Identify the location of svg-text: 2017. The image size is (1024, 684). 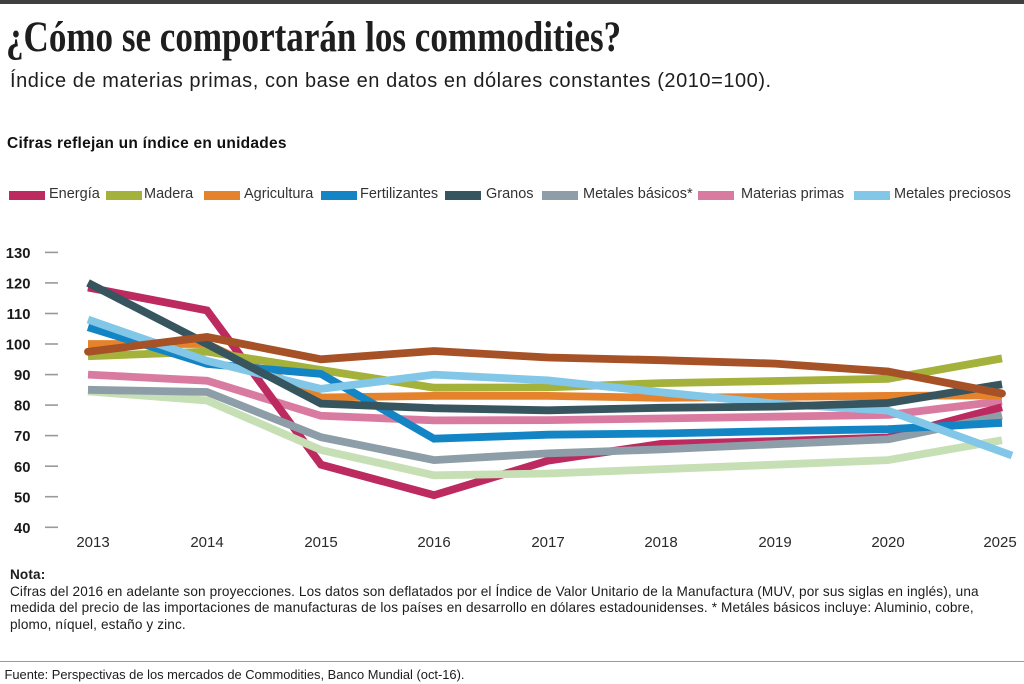
(547, 542).